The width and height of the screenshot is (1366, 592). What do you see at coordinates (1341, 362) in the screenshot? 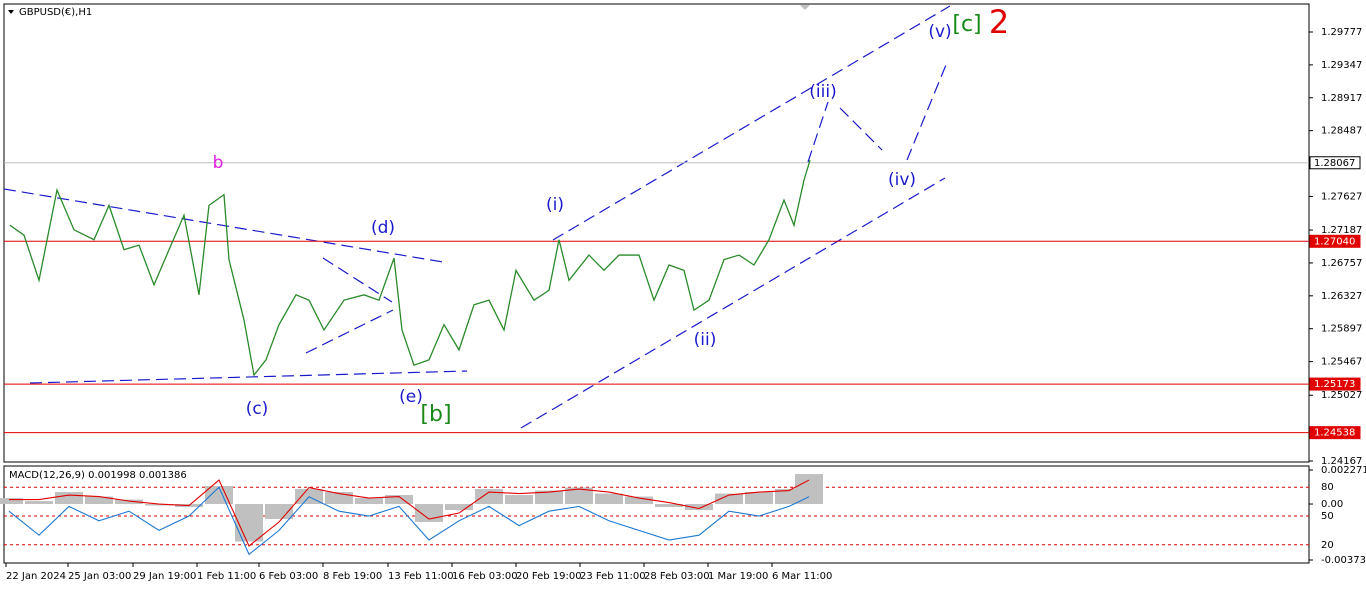
I see `y-tick-label: 1.25467` at bounding box center [1341, 362].